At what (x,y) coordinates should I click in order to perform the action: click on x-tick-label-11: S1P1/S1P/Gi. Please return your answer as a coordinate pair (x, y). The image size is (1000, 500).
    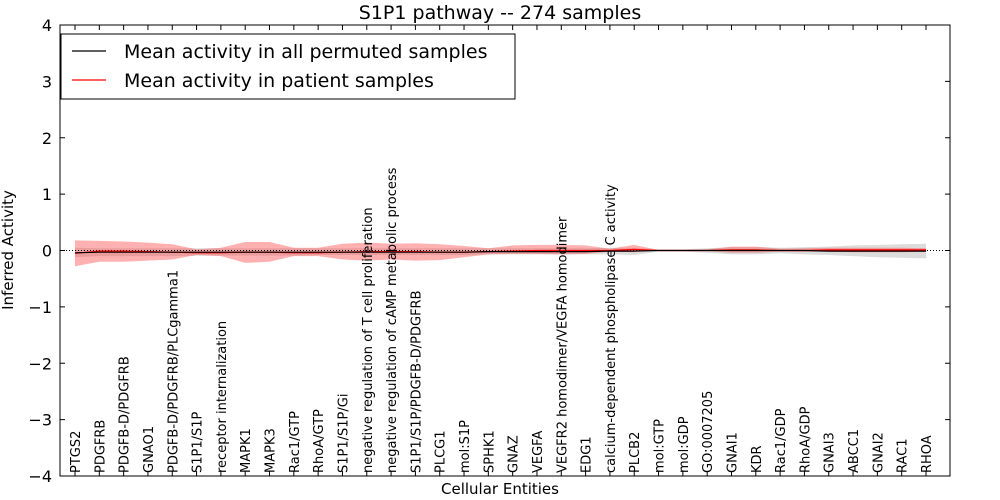
    Looking at the image, I should click on (343, 433).